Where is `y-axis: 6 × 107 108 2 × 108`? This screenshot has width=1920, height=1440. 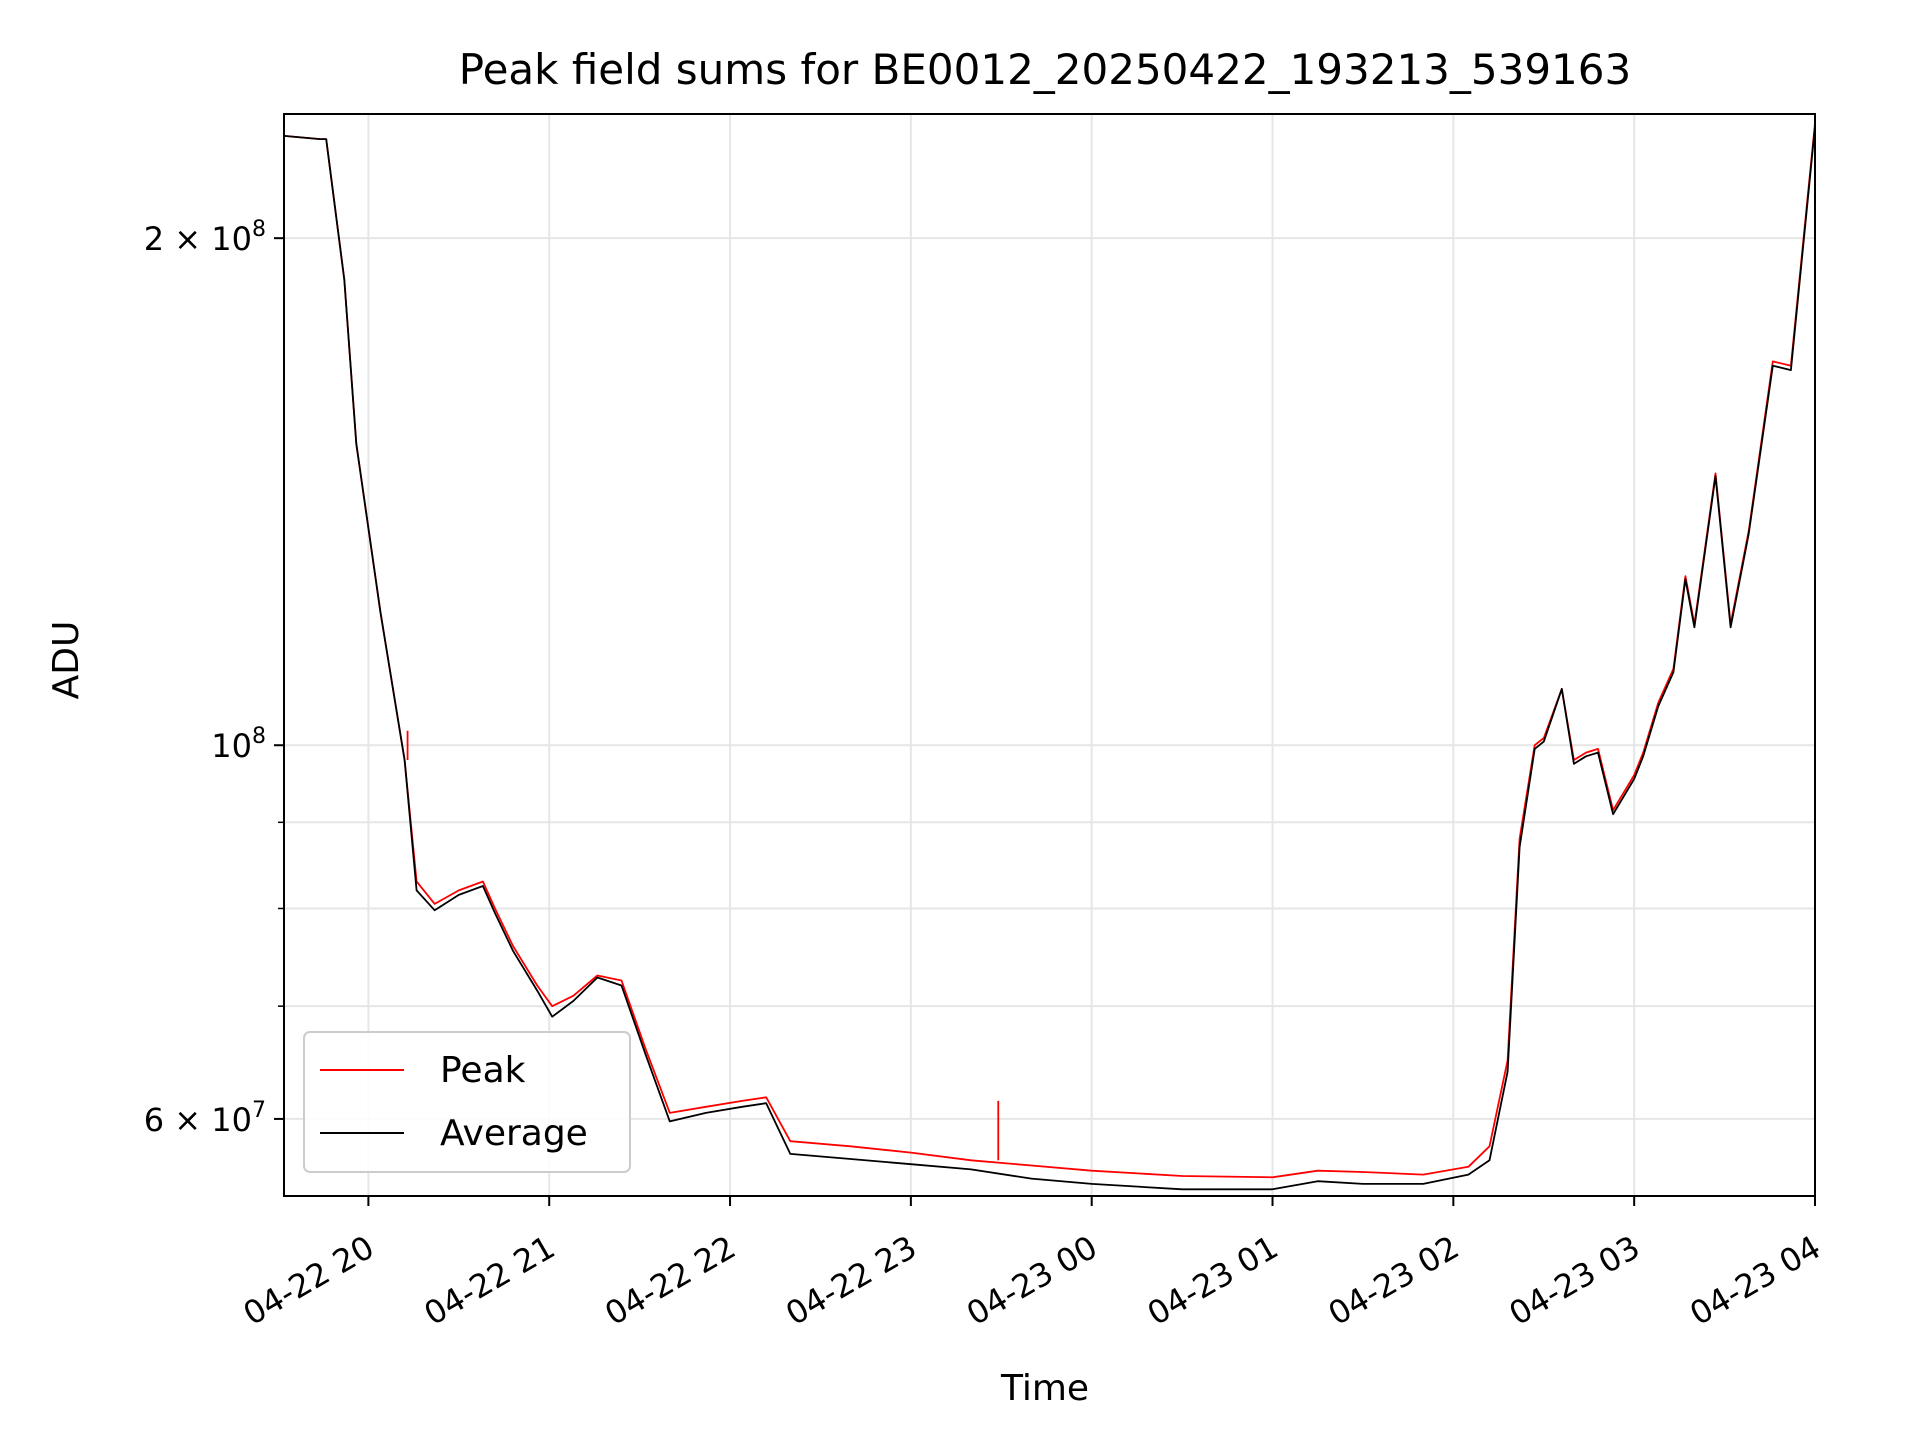
y-axis: 6 × 107 108 2 × 108 is located at coordinates (214, 678).